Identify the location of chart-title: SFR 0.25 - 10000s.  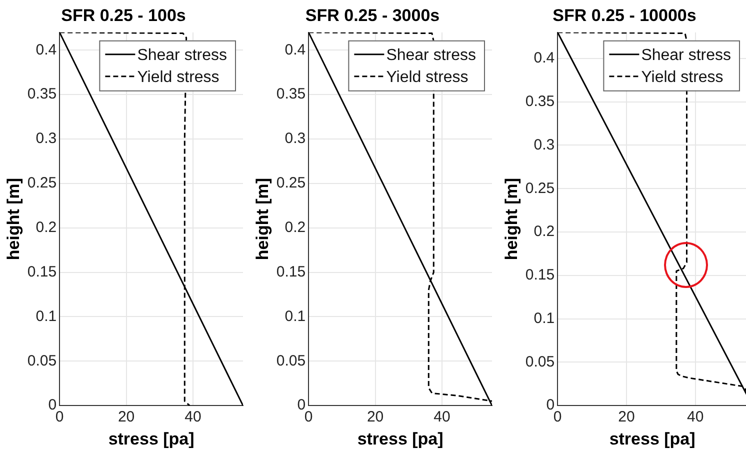
(624, 15).